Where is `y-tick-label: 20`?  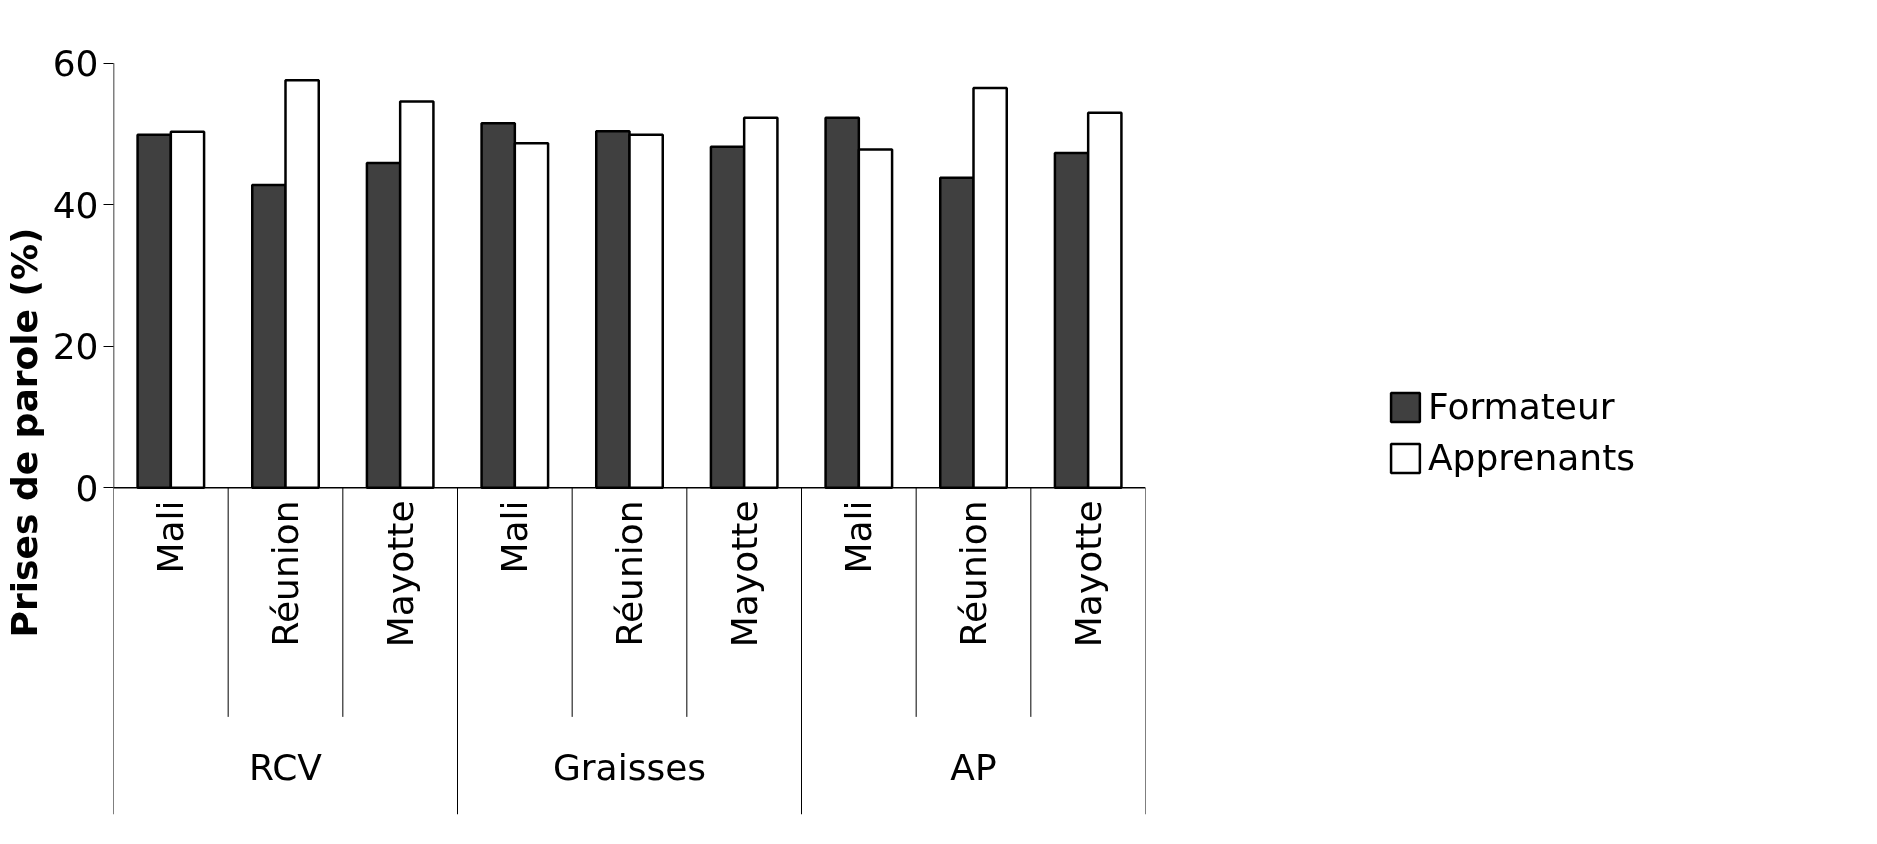
y-tick-label: 20 is located at coordinates (75, 347).